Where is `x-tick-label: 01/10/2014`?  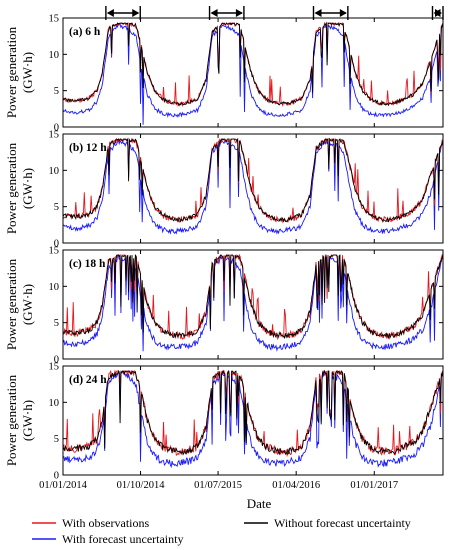 x-tick-label: 01/10/2014 is located at coordinates (141, 485).